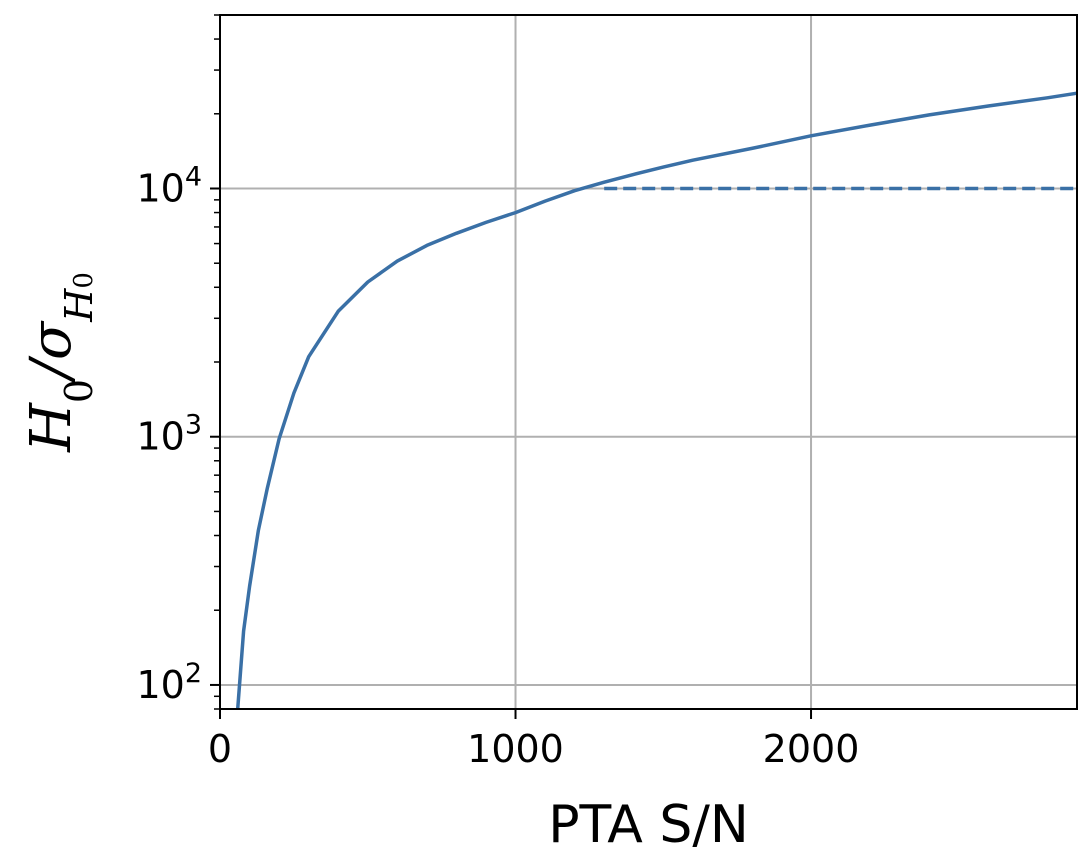 This screenshot has width=1088, height=864. I want to click on y-axis-label: H0/σH0, so click(60, 362).